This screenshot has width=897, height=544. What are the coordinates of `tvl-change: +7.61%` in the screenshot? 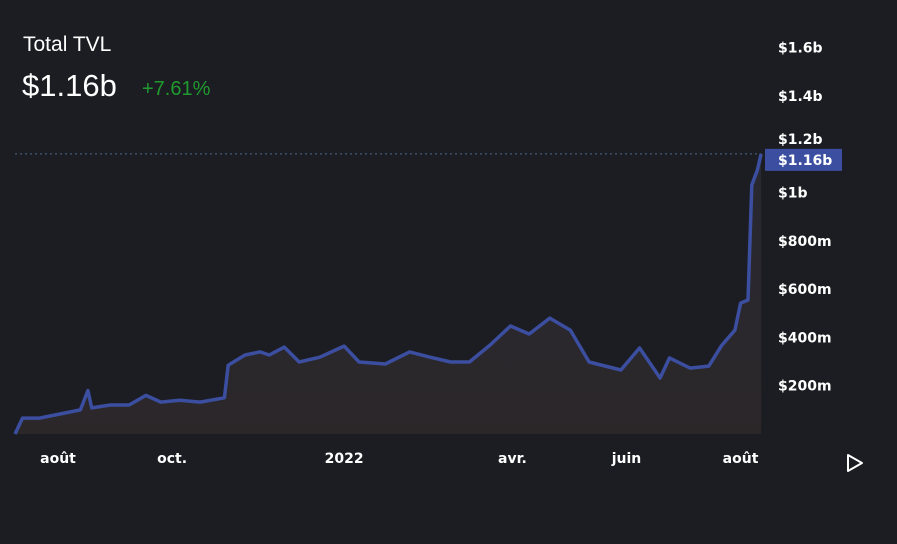 It's located at (176, 89).